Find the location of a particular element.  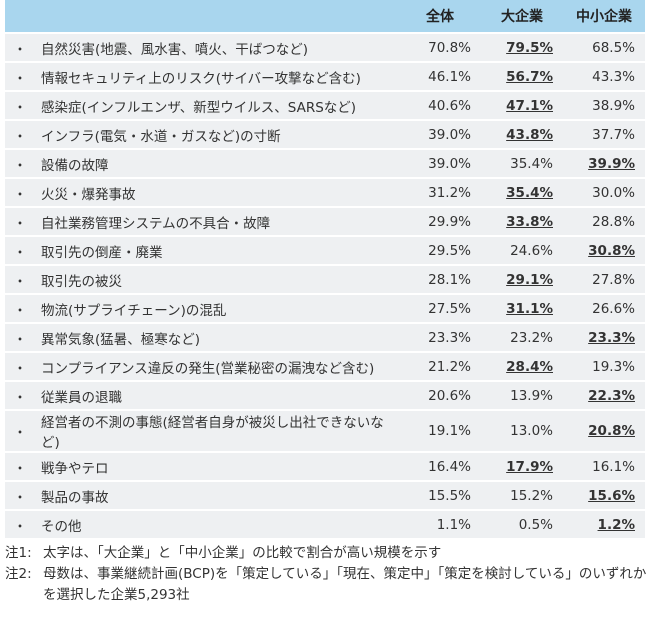

value-large-bold: 29.1% is located at coordinates (529, 279).